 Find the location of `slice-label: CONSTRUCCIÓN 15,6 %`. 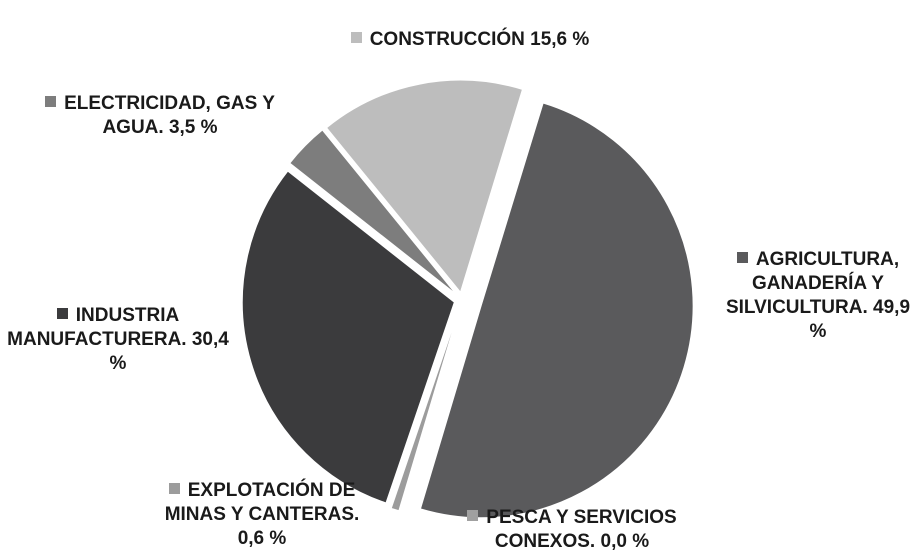

slice-label: CONSTRUCCIÓN 15,6 % is located at coordinates (470, 40).